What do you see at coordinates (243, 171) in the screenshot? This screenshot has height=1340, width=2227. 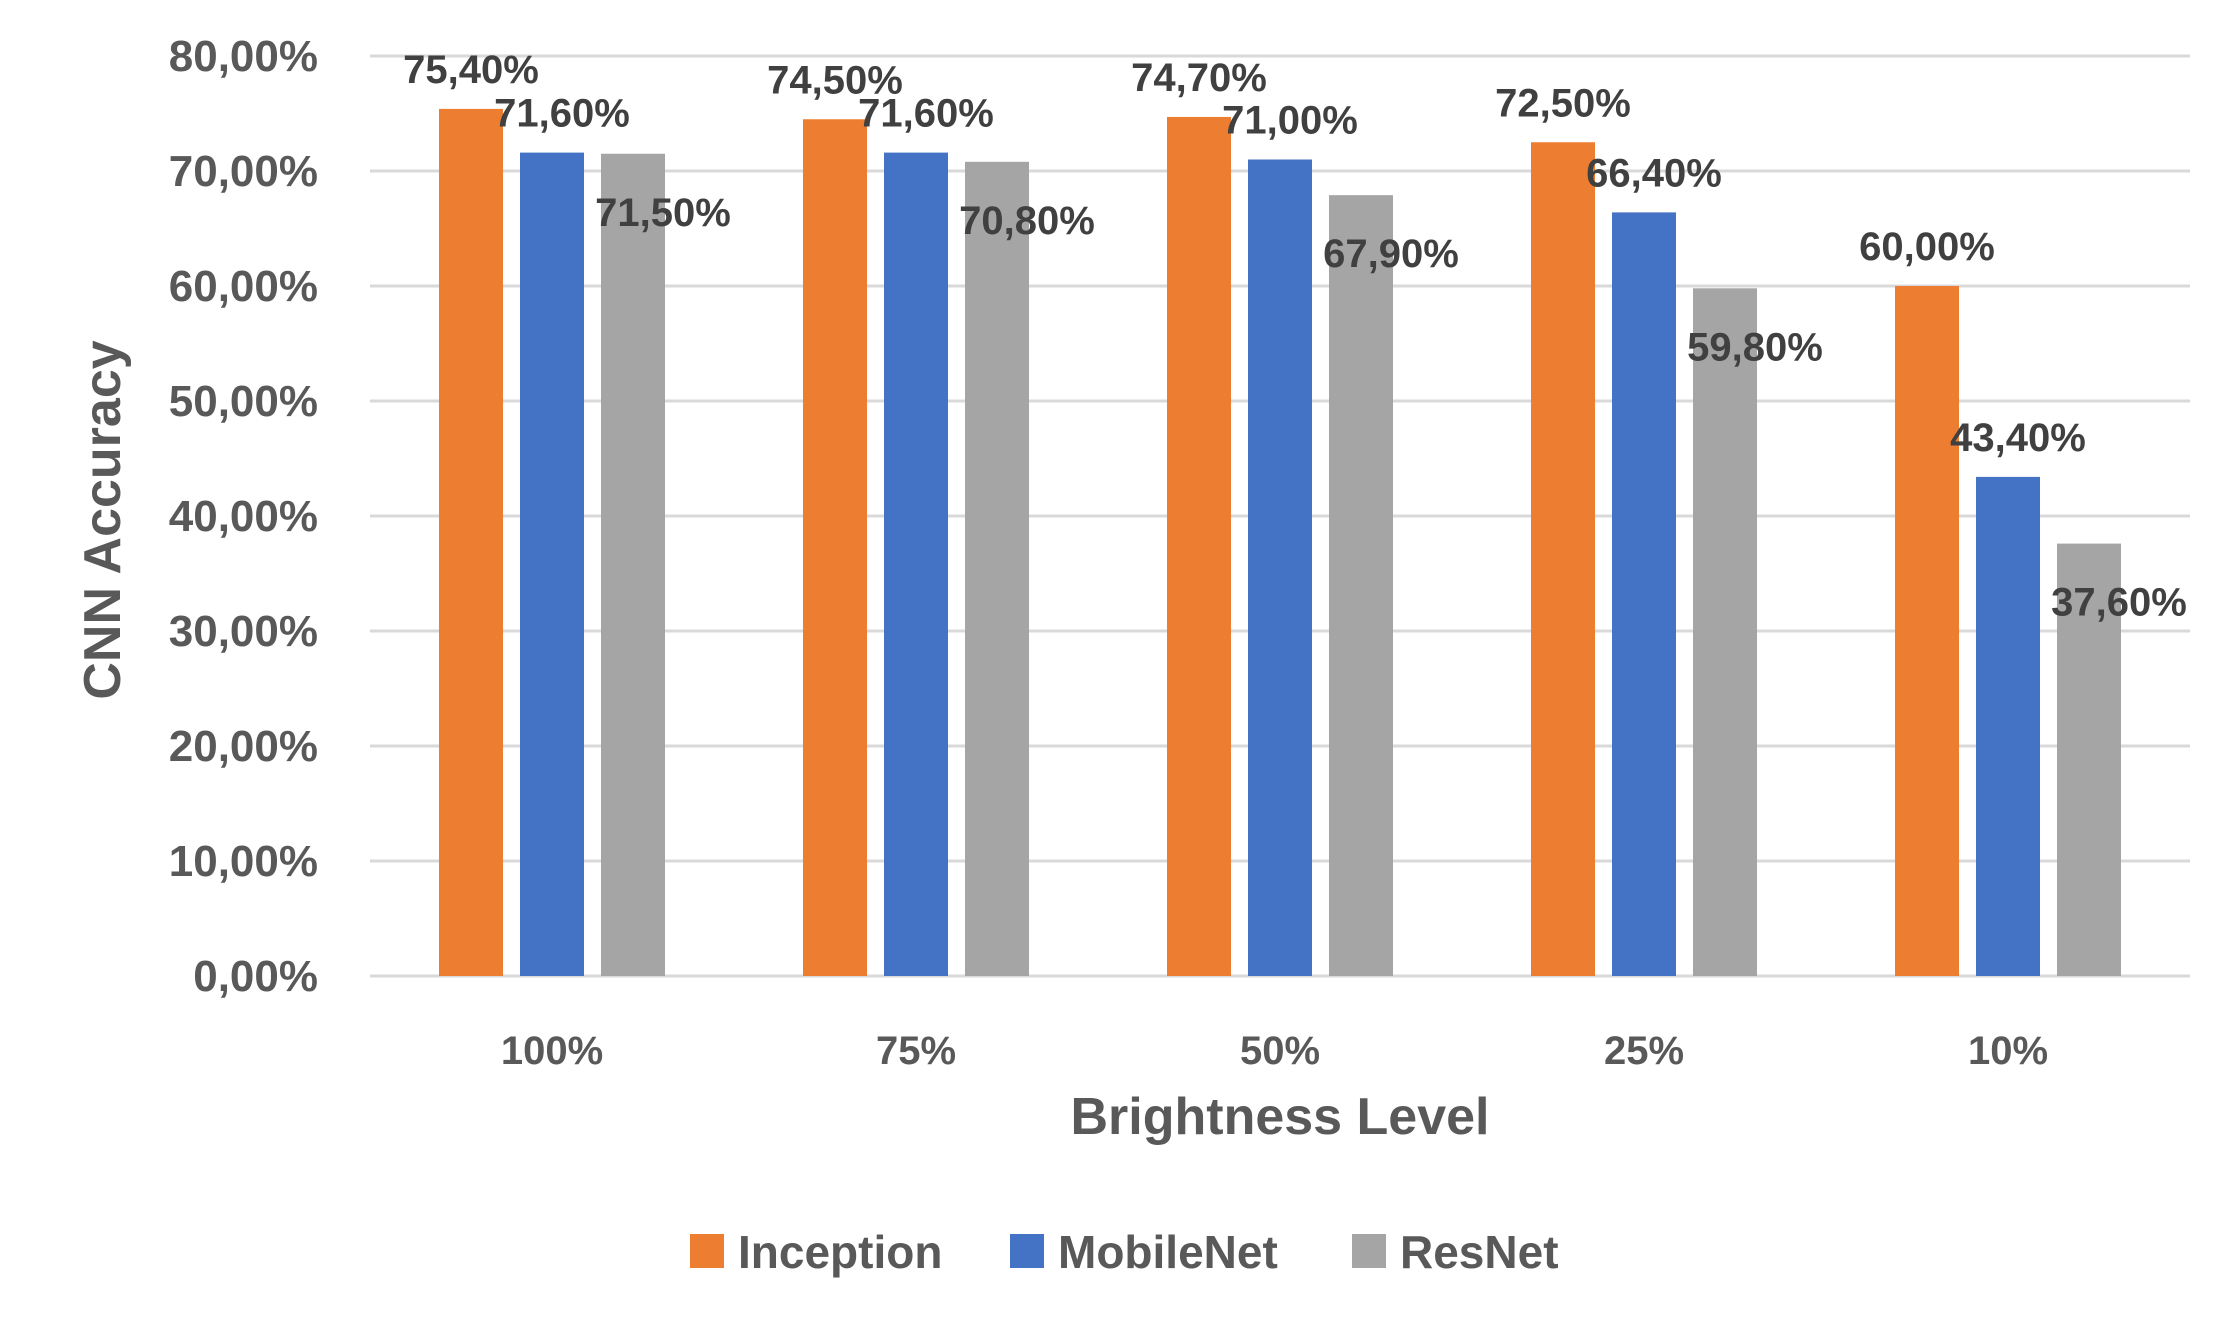 I see `y-tick-label: 70,00%` at bounding box center [243, 171].